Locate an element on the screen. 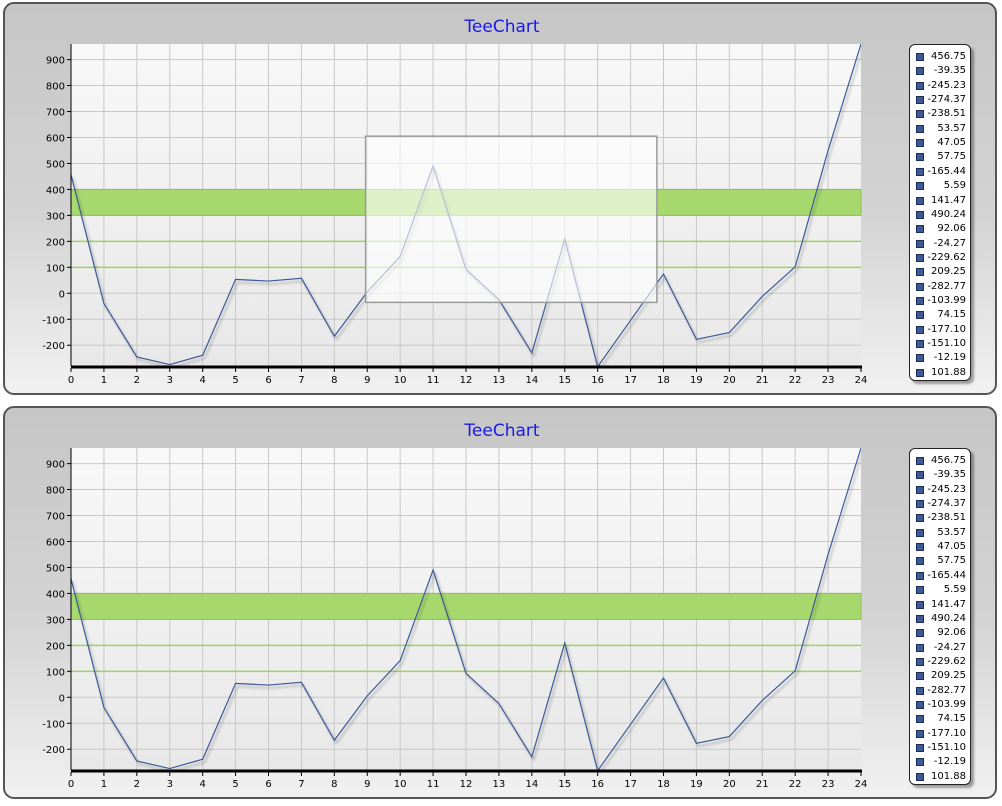 Image resolution: width=1002 pixels, height=806 pixels. x-tick-label: 19 is located at coordinates (696, 380).